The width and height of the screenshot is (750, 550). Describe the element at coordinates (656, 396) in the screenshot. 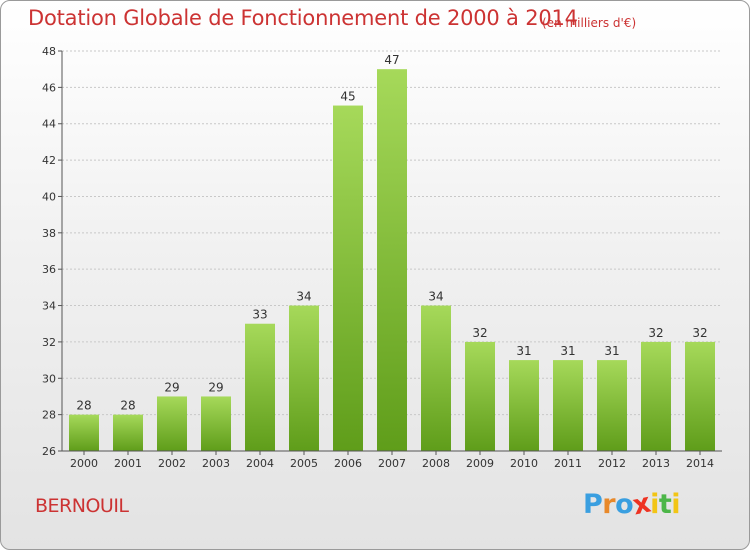

I see `bar-2013` at that location.